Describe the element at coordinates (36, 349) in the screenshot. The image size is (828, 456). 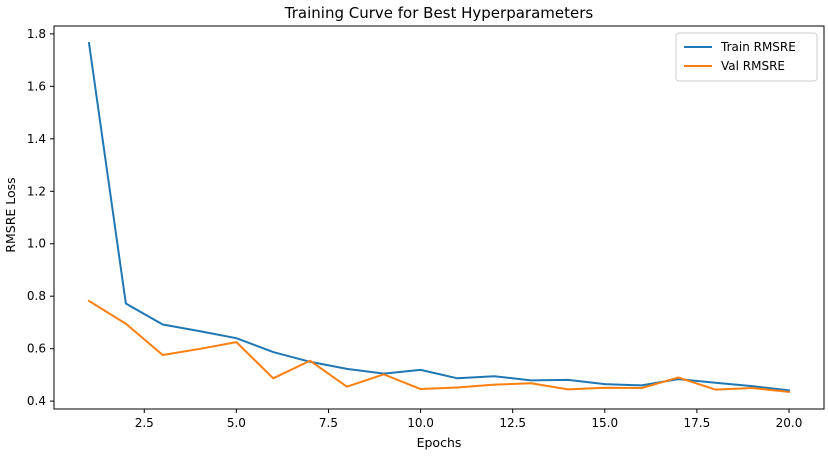
I see `y-tick-label: 0.6` at that location.